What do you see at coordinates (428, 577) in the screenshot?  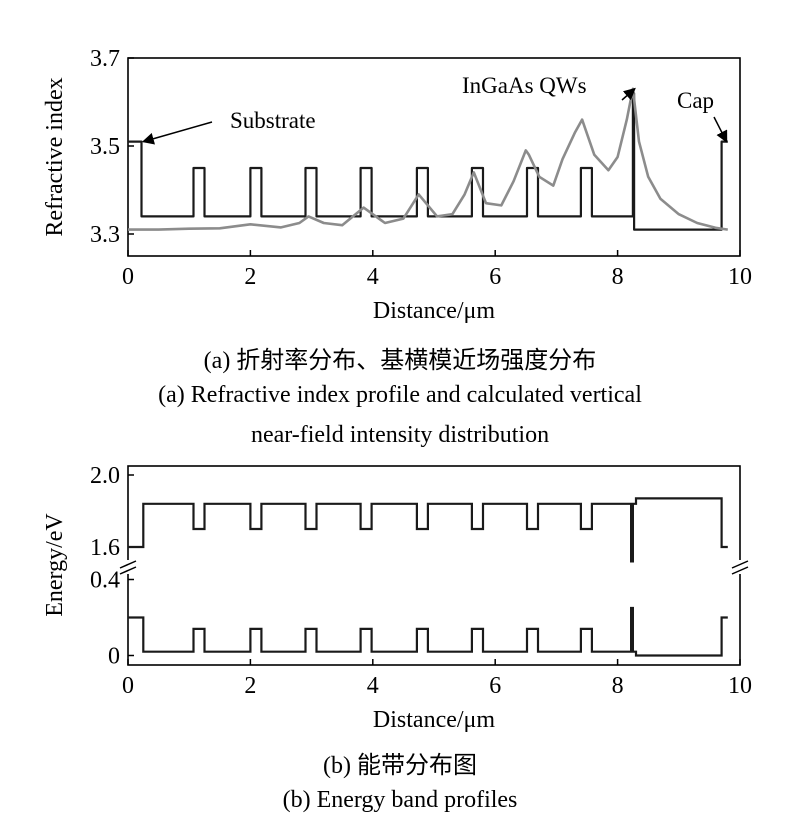 I see `panel-b-series` at bounding box center [428, 577].